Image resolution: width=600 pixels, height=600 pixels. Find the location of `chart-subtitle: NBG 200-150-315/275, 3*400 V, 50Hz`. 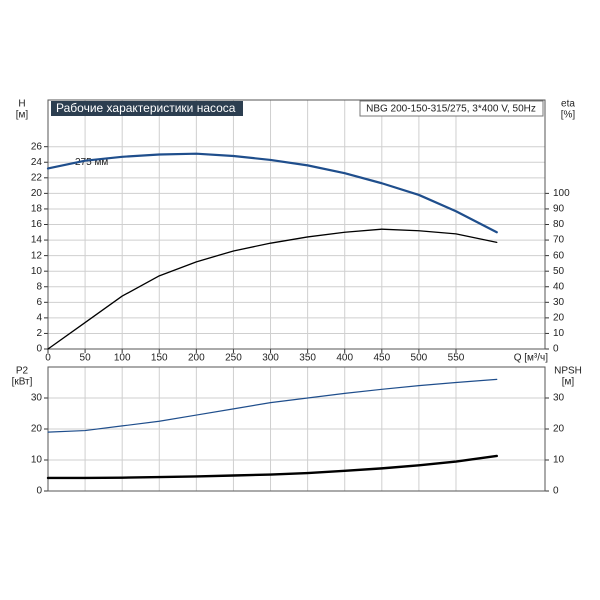

chart-subtitle: NBG 200-150-315/275, 3*400 V, 50Hz is located at coordinates (451, 109).